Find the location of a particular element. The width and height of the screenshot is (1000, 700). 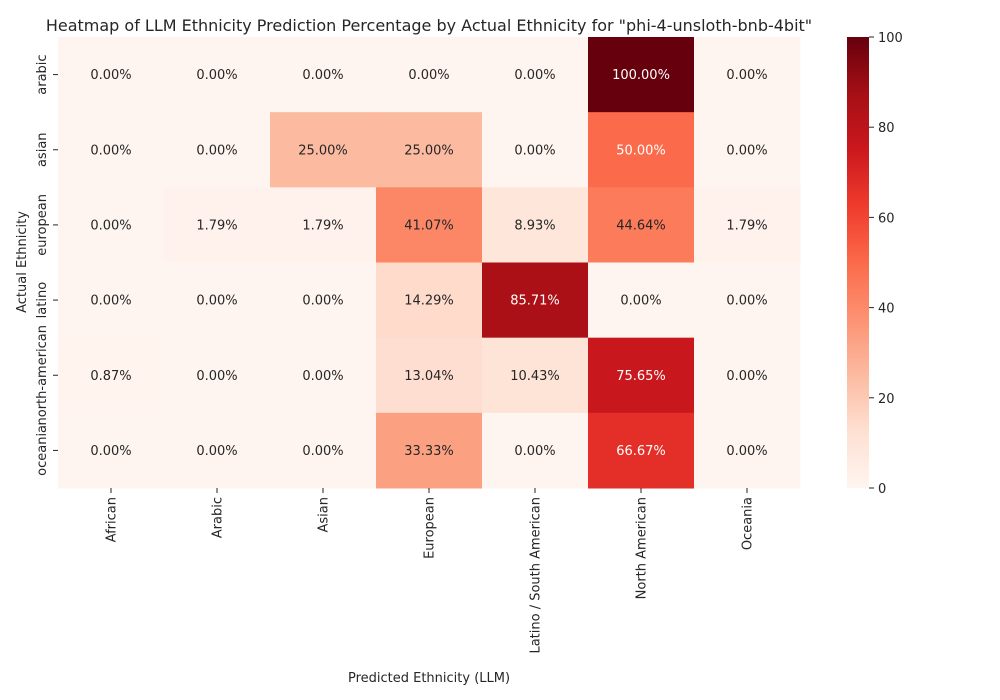

colorbar: 0 20 40 60 80 100 is located at coordinates (875, 264).